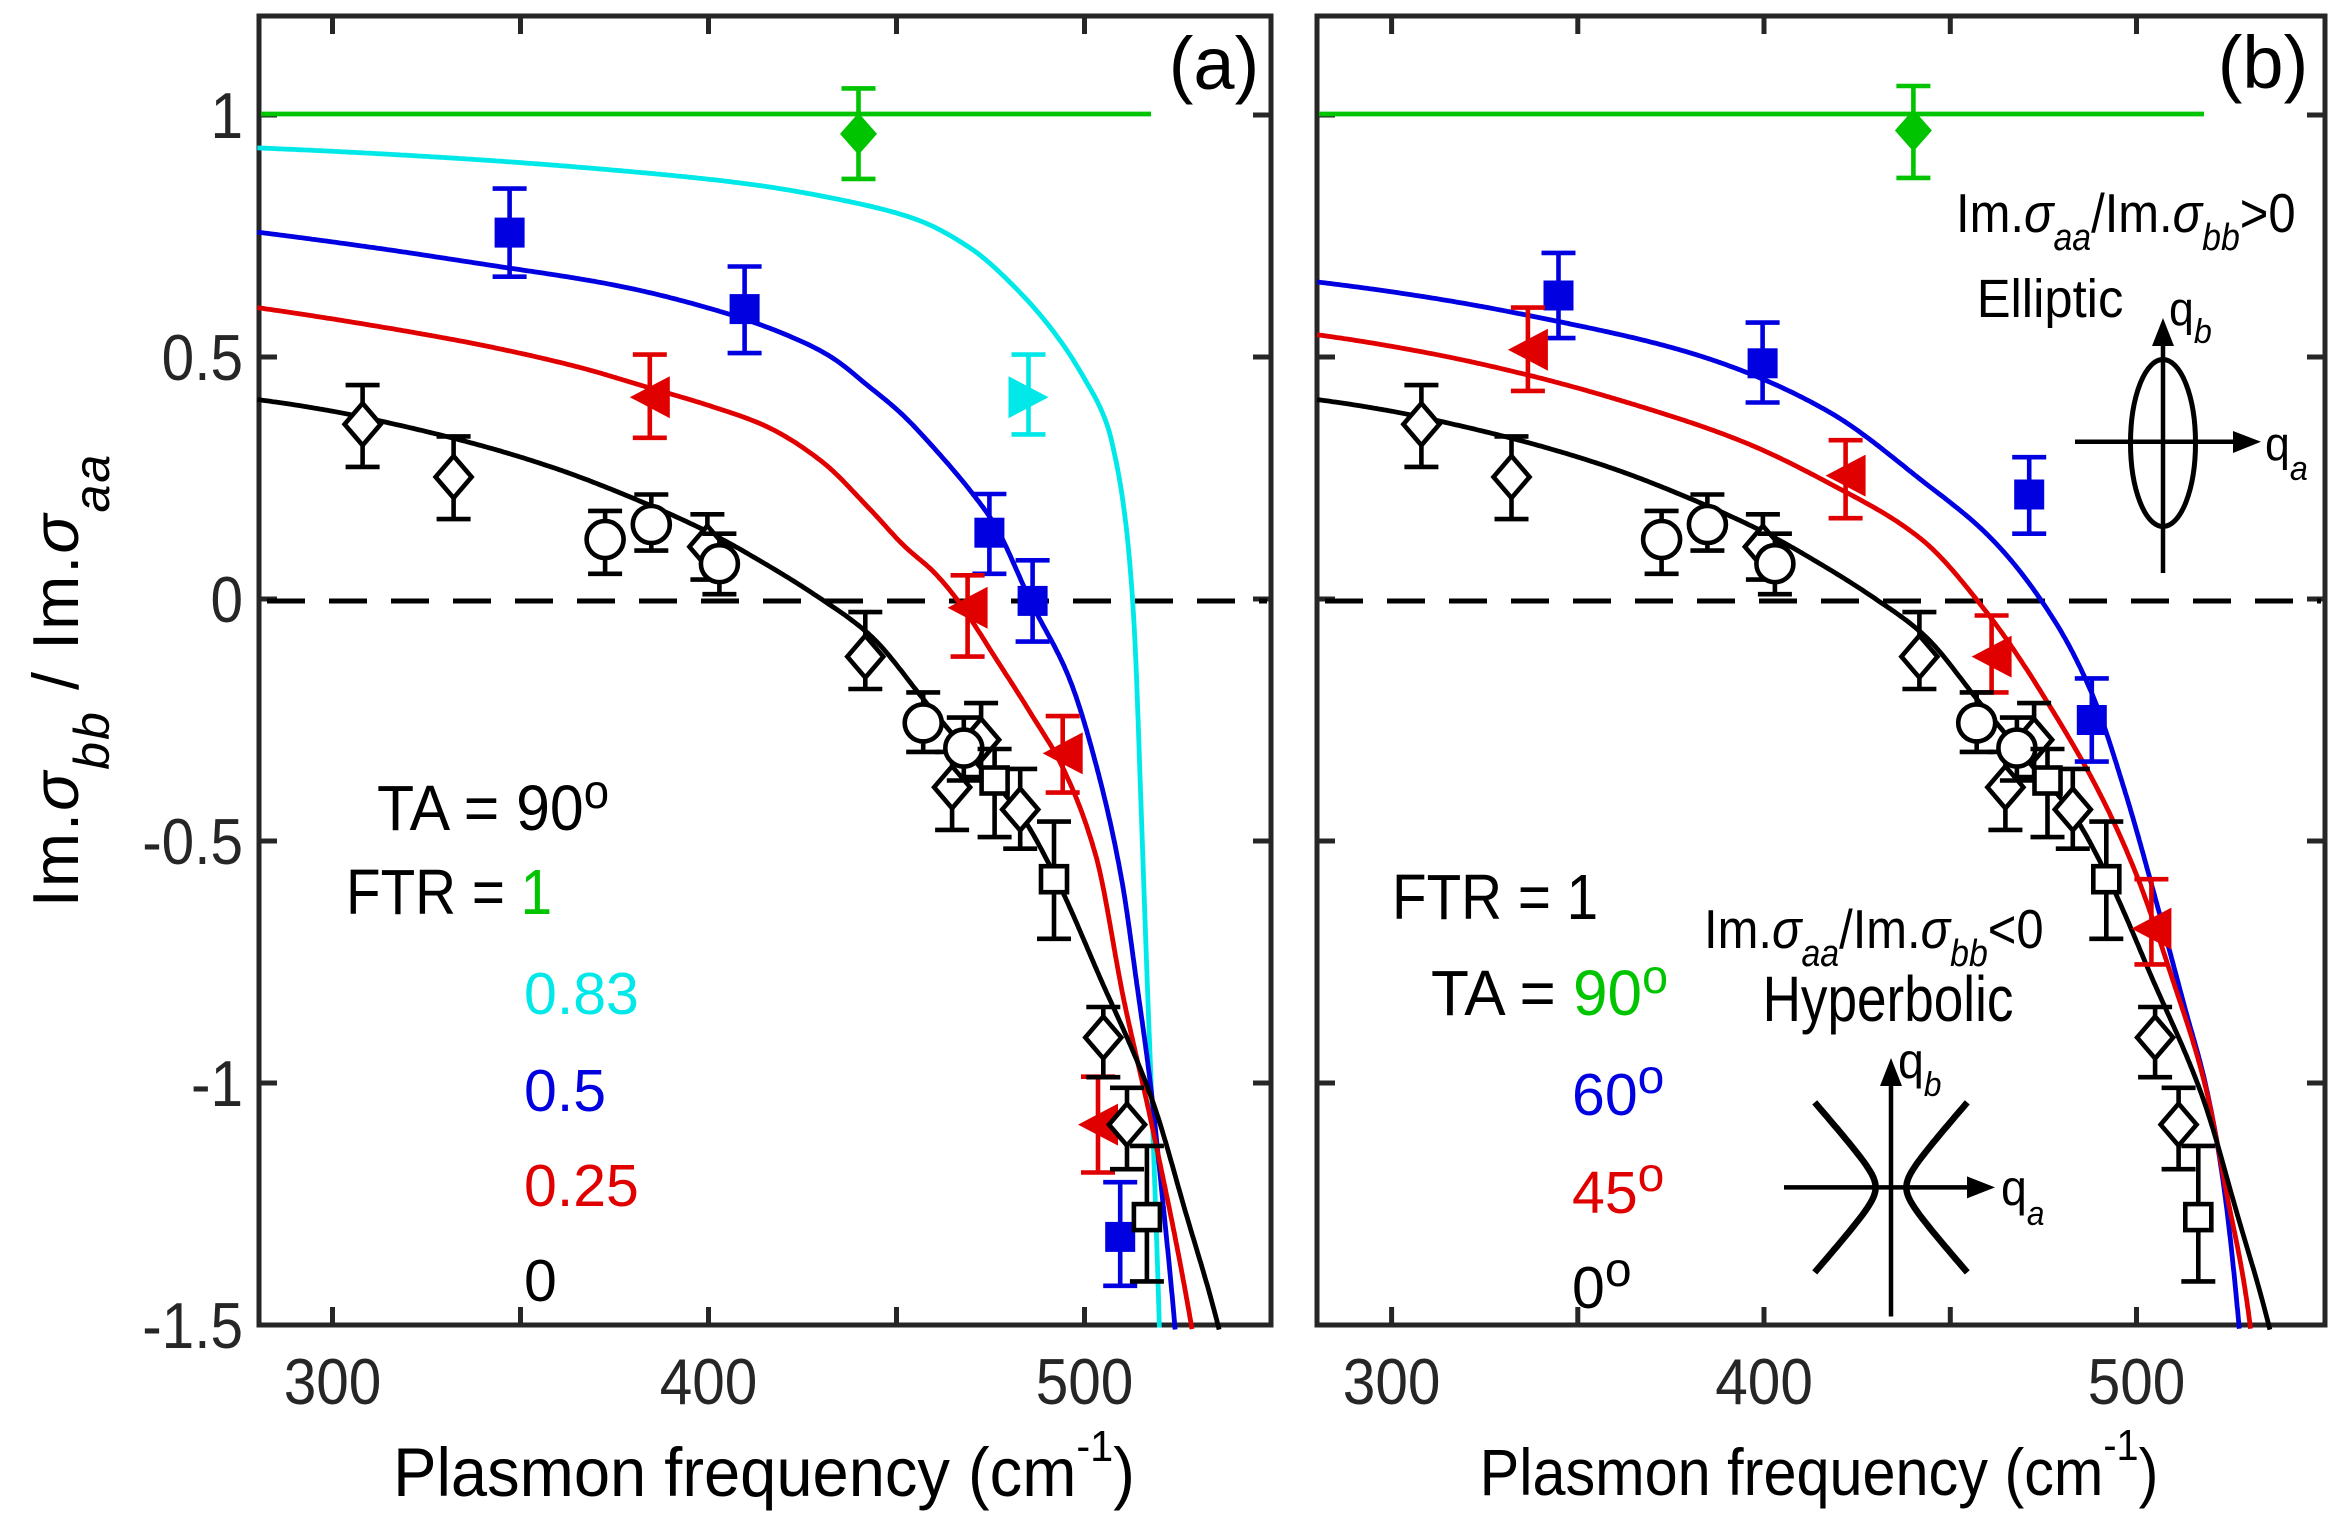  What do you see at coordinates (1888, 999) in the screenshot?
I see `svg-text: Hyperbolic` at bounding box center [1888, 999].